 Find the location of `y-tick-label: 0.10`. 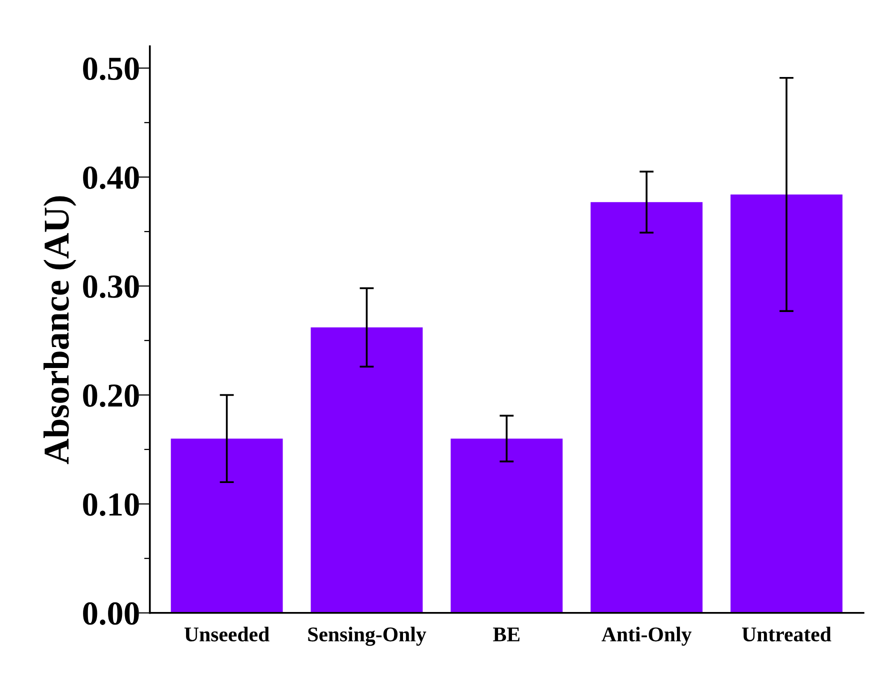

y-tick-label: 0.10 is located at coordinates (111, 504).